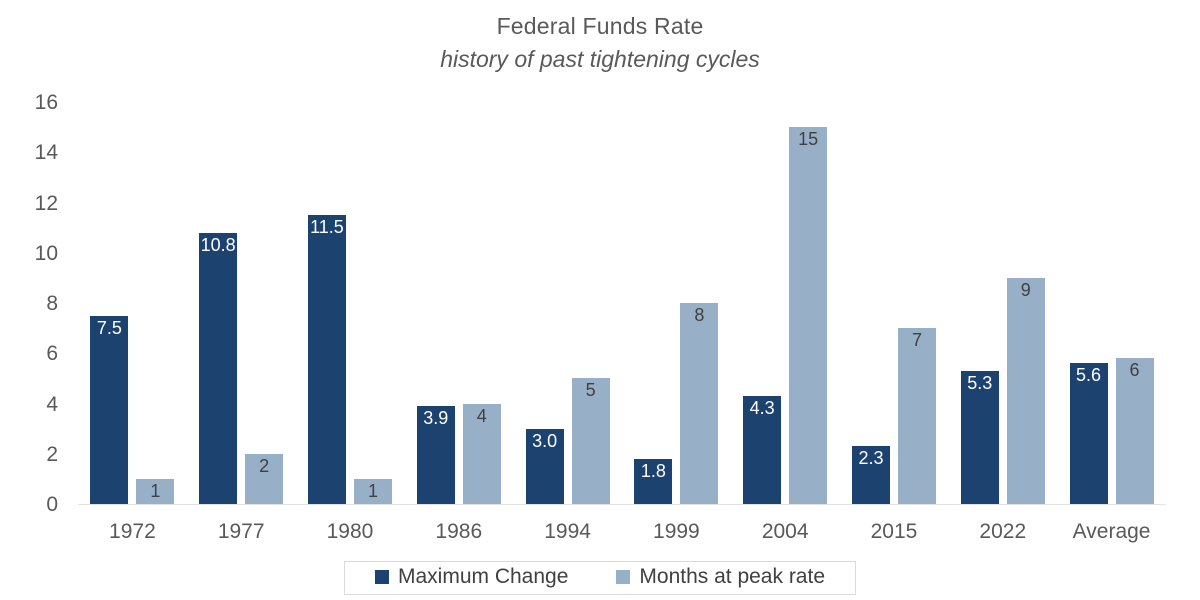 This screenshot has height=600, width=1200. Describe the element at coordinates (676, 303) in the screenshot. I see `bar-group-1999: 1.8 8` at that location.